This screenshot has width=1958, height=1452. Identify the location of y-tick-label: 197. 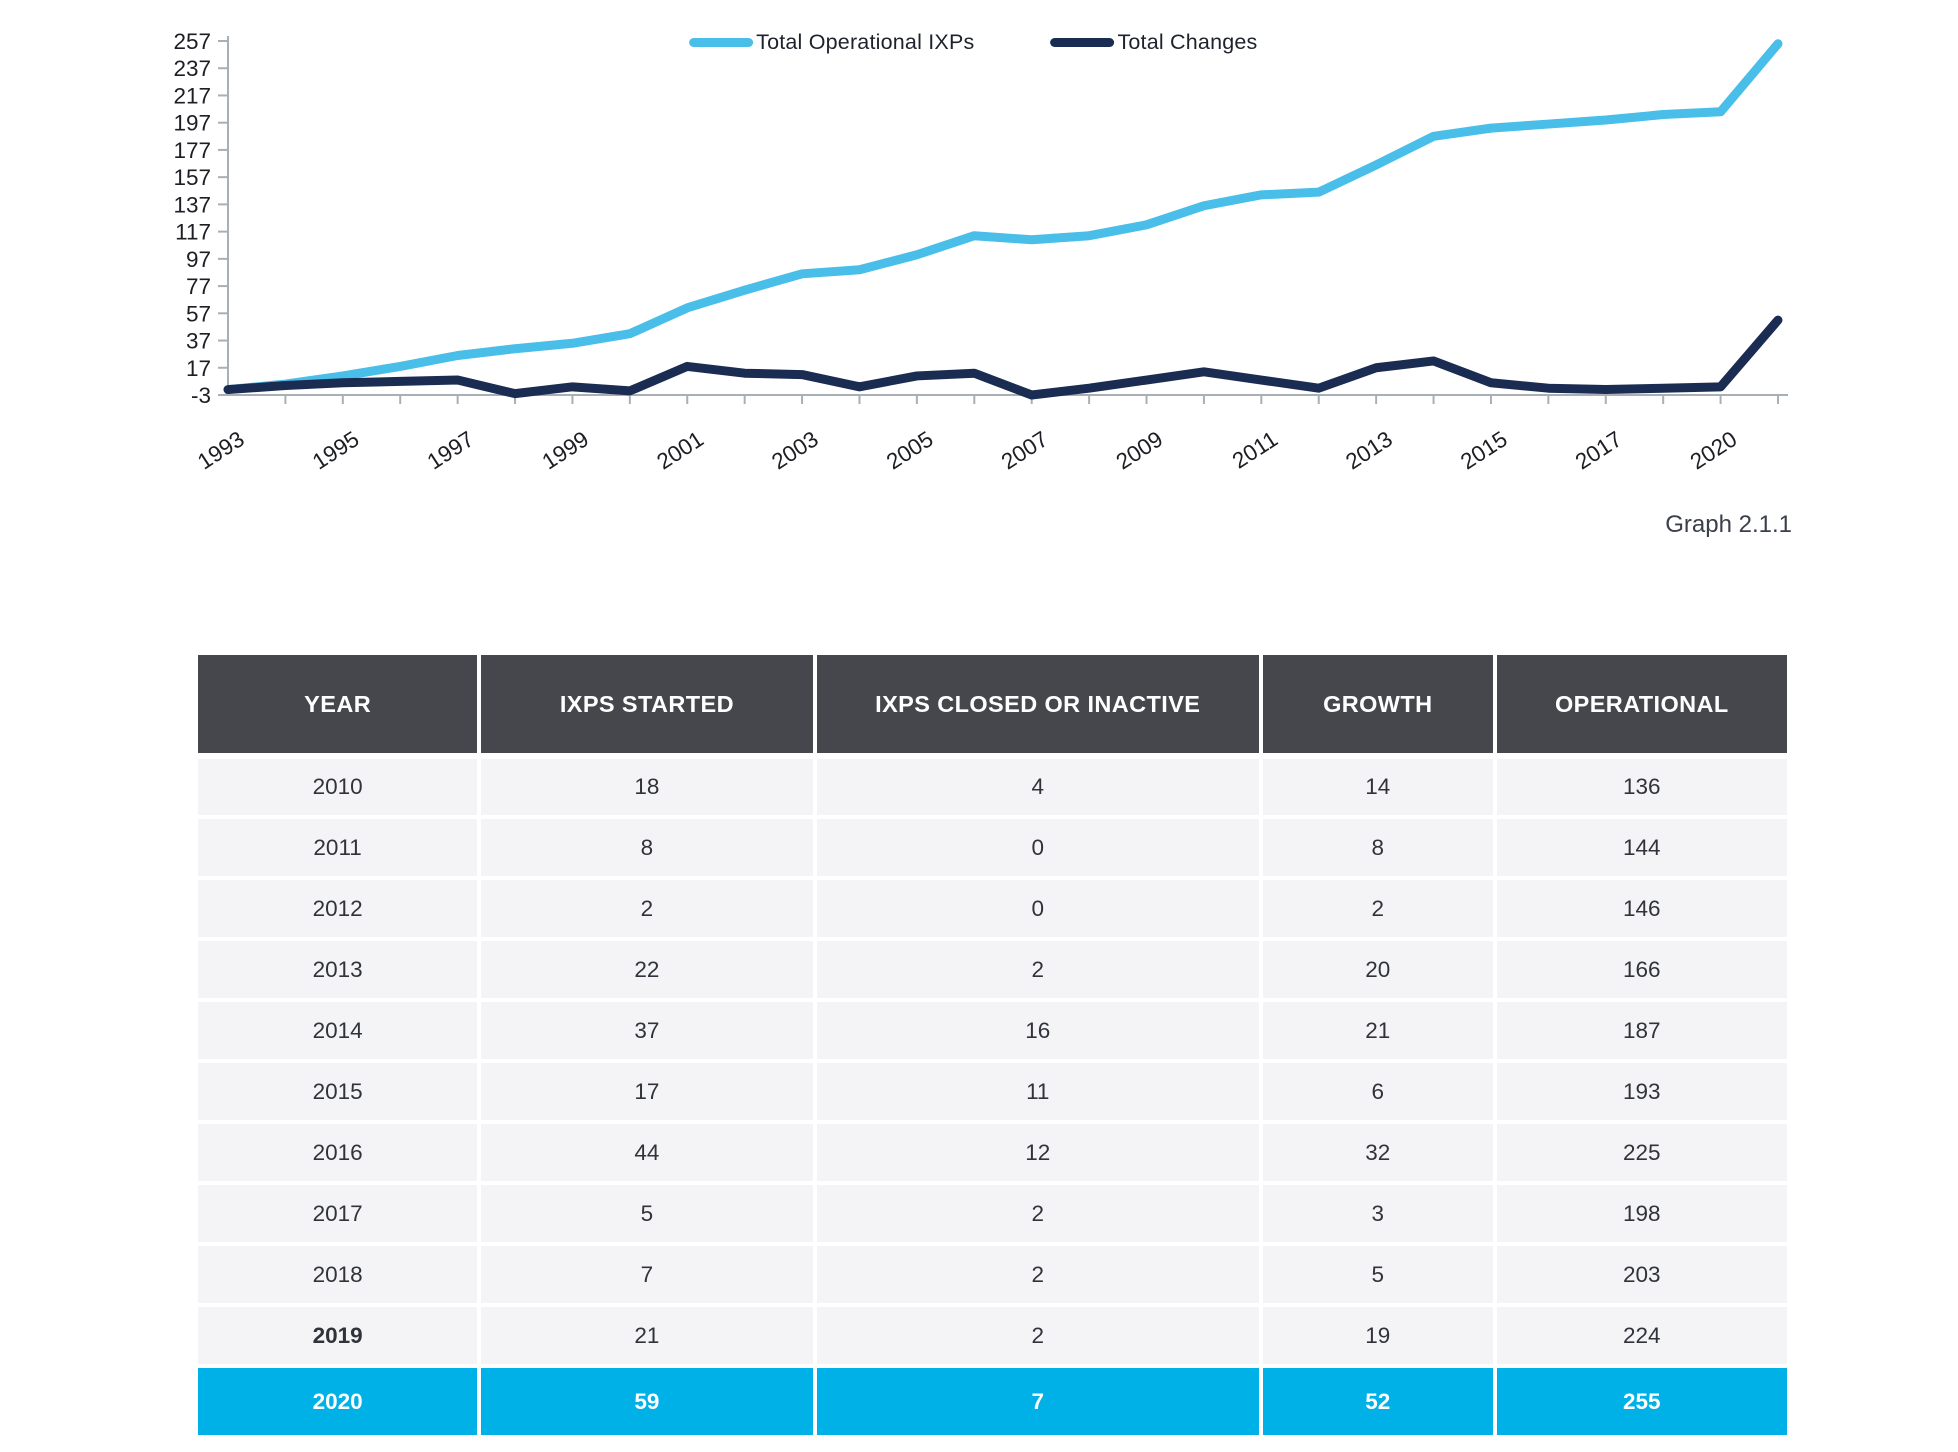
(192, 123).